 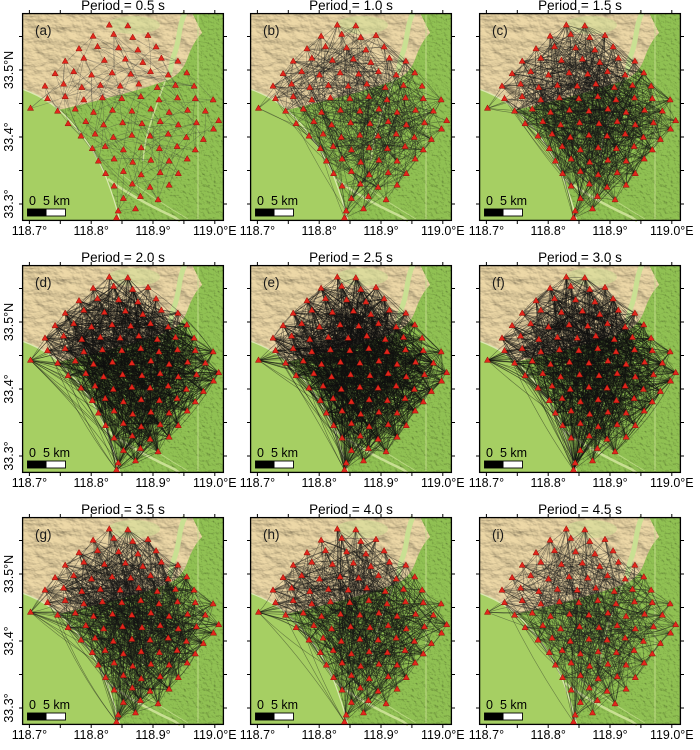 I want to click on panel-label-c: (c), so click(x=500, y=30).